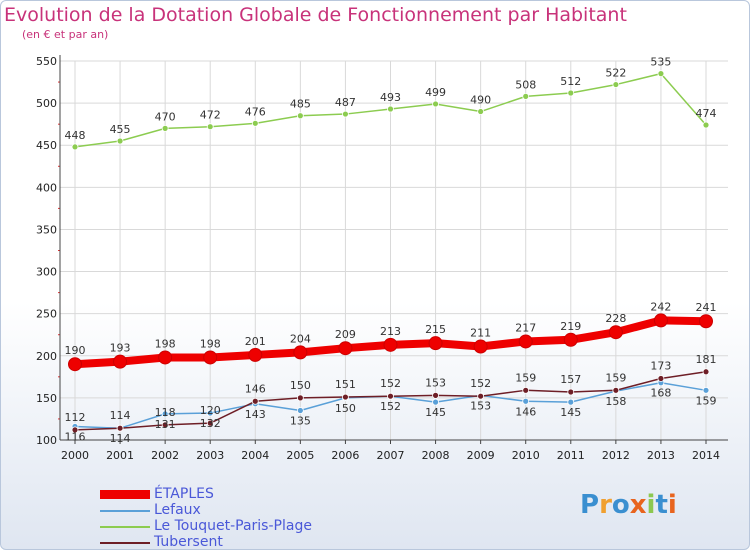 Image resolution: width=750 pixels, height=551 pixels. What do you see at coordinates (188, 542) in the screenshot?
I see `legend-label: Tubersent` at bounding box center [188, 542].